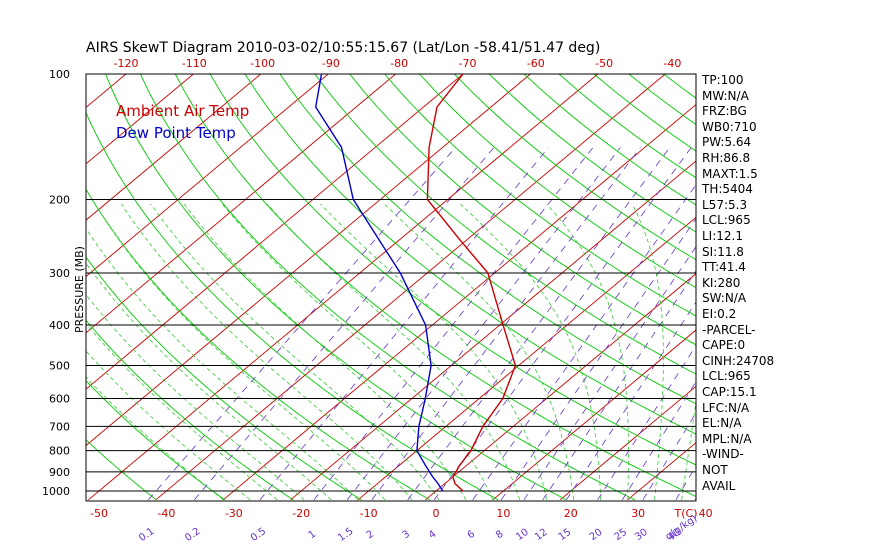 This screenshot has height=560, width=870. Describe the element at coordinates (313, 535) in the screenshot. I see `mixing-ratio-label: 1` at that location.